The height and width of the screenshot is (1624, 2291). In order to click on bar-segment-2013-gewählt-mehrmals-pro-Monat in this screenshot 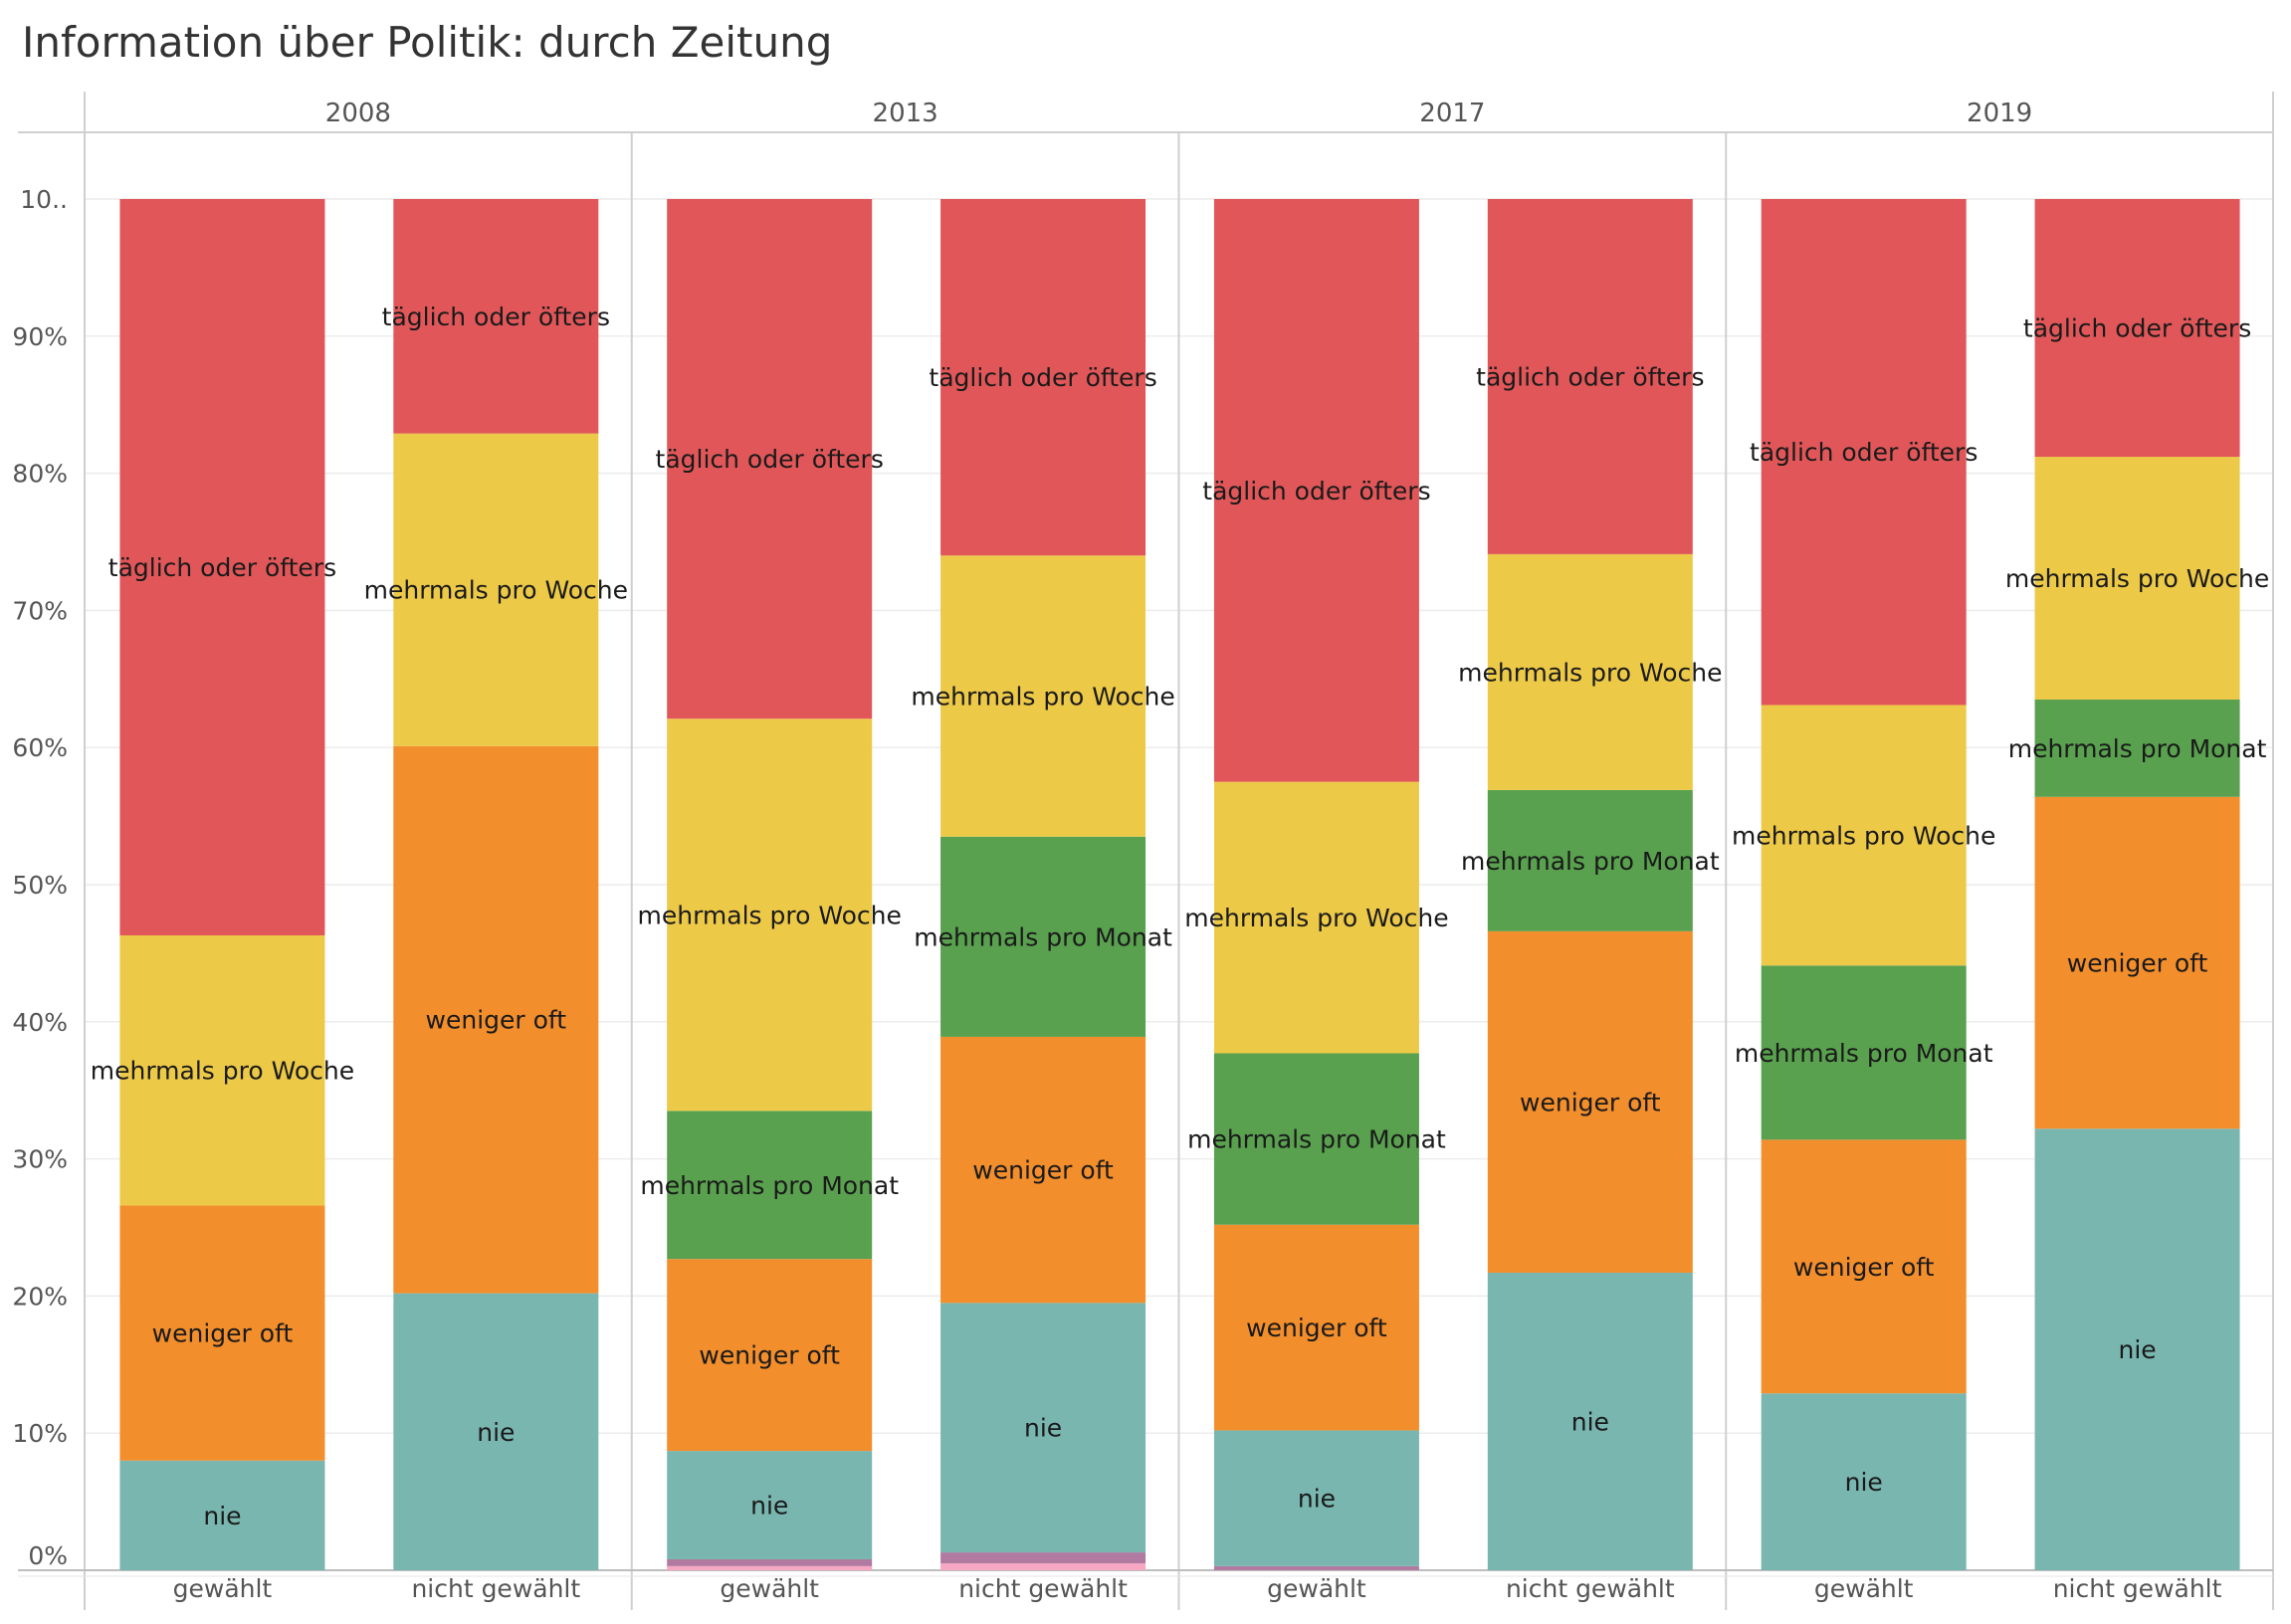, I will do `click(770, 1186)`.